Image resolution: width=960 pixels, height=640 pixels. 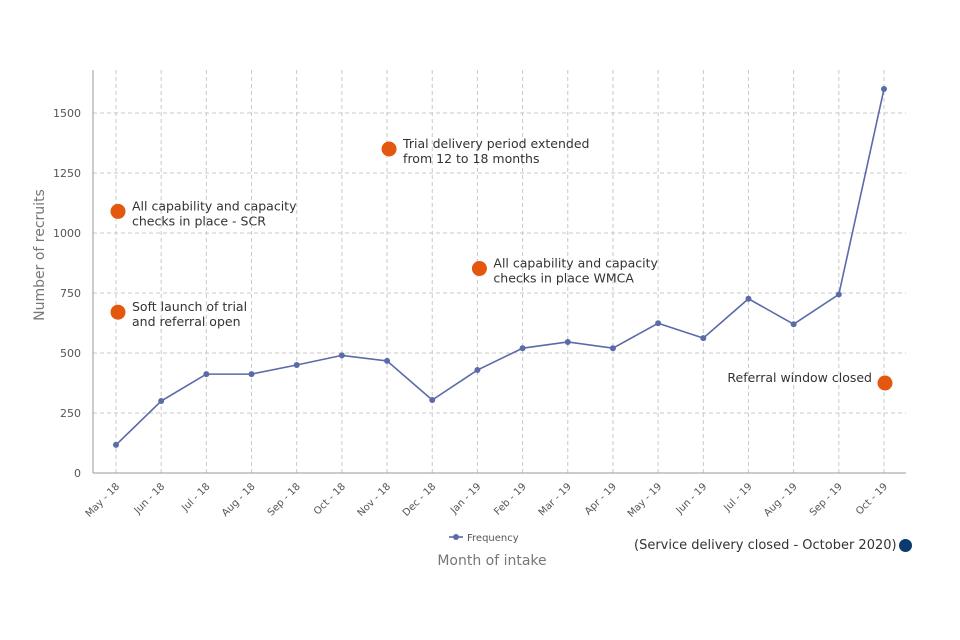 What do you see at coordinates (199, 220) in the screenshot?
I see `annotation-text: checks in place - SCR` at bounding box center [199, 220].